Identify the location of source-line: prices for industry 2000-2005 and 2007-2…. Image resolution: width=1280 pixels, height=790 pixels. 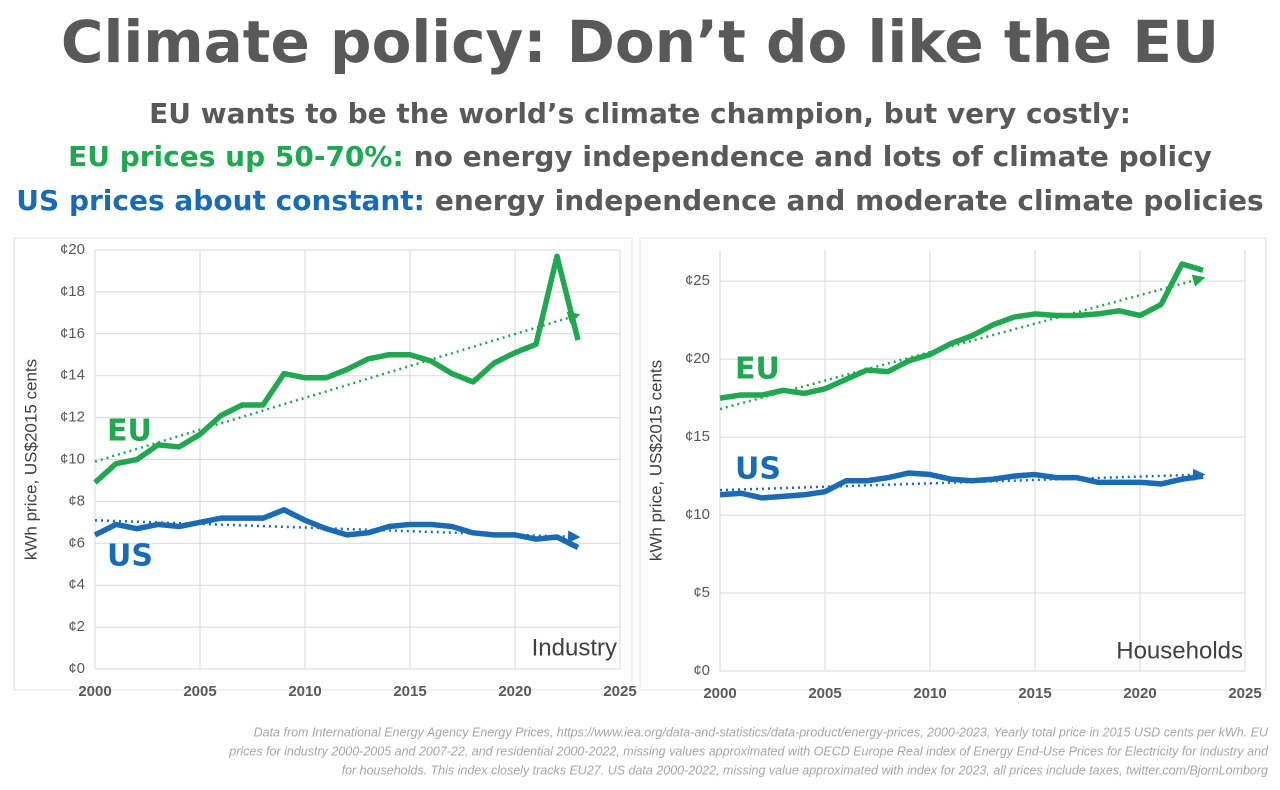
(748, 751).